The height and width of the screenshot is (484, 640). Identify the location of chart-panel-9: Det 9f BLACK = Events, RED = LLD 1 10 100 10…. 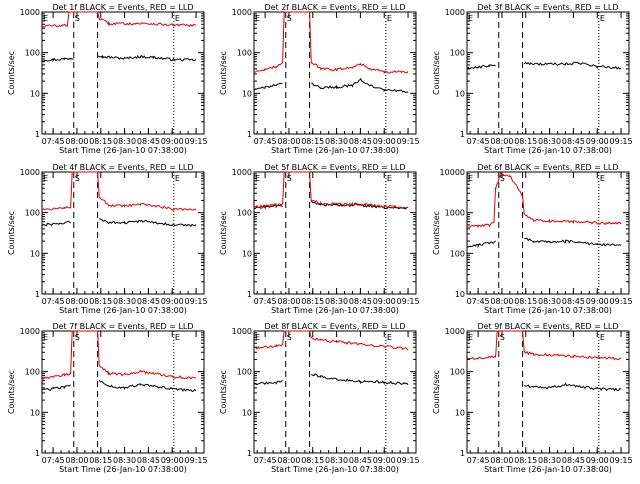
(532, 398).